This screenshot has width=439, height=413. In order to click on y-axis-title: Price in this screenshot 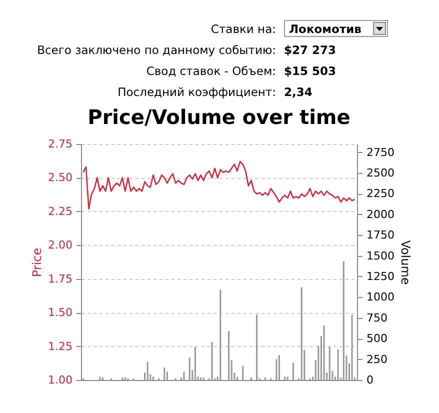, I will do `click(37, 263)`.